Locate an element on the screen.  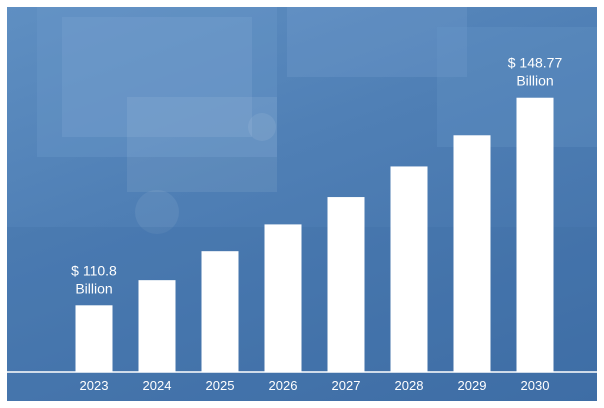
x-tick-label-2028: 2028 is located at coordinates (409, 385).